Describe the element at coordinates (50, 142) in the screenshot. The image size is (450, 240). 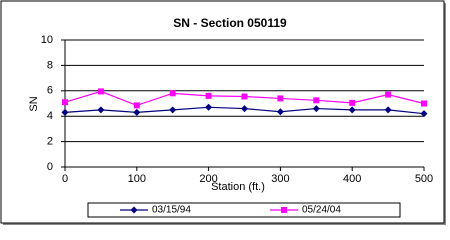
I see `y-tick-label: 2` at that location.